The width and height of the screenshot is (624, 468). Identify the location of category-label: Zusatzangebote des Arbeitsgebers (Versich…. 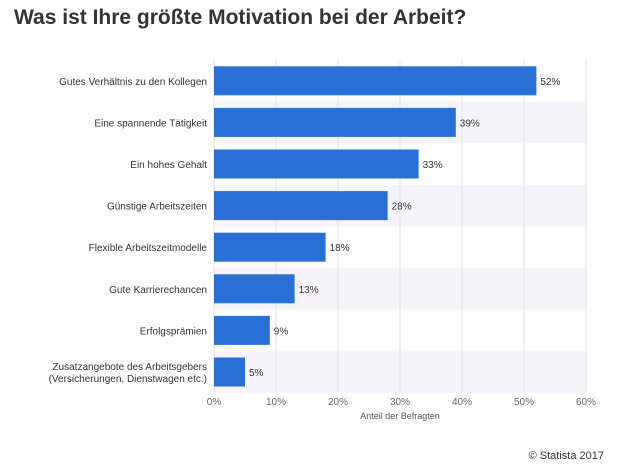
(128, 373).